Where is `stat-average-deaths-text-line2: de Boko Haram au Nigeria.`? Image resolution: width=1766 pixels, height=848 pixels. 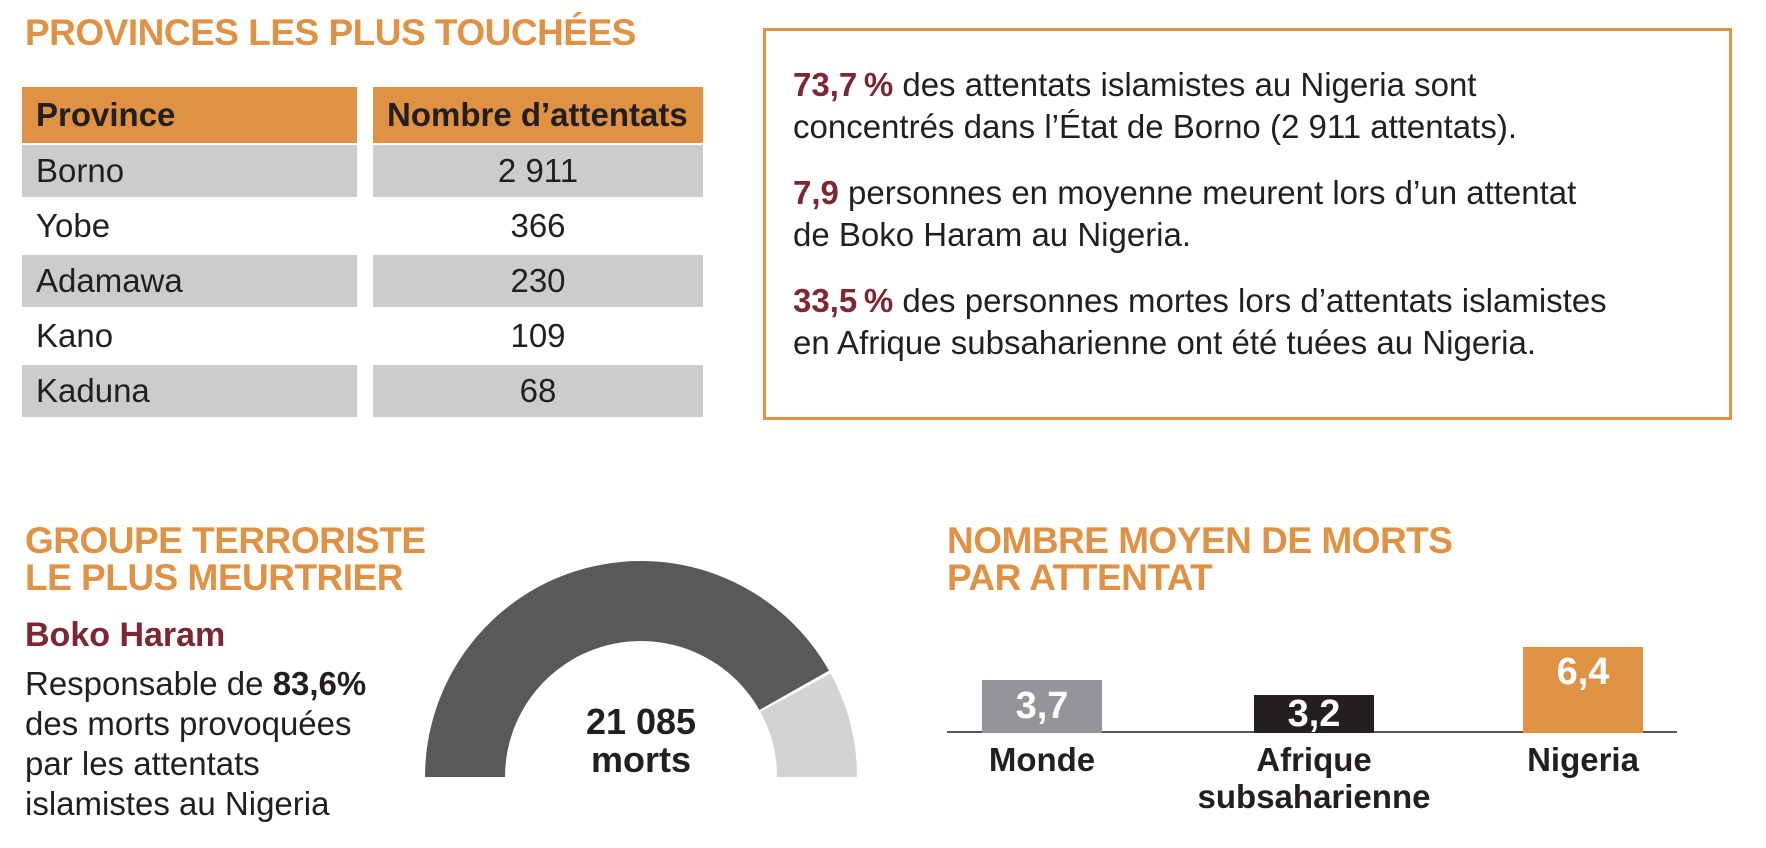
stat-average-deaths-text-line2: de Boko Haram au Nigeria. is located at coordinates (992, 234).